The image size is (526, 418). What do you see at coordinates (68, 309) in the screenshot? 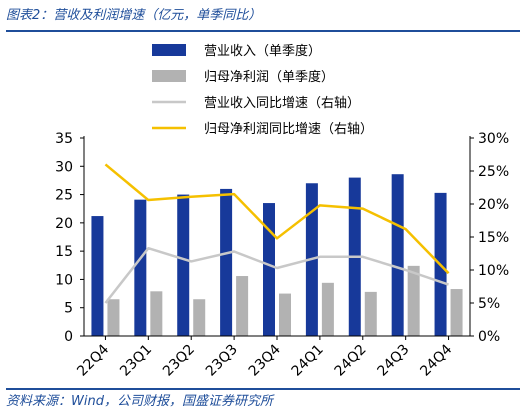
I see `y-left-tick-label: 5` at bounding box center [68, 309].